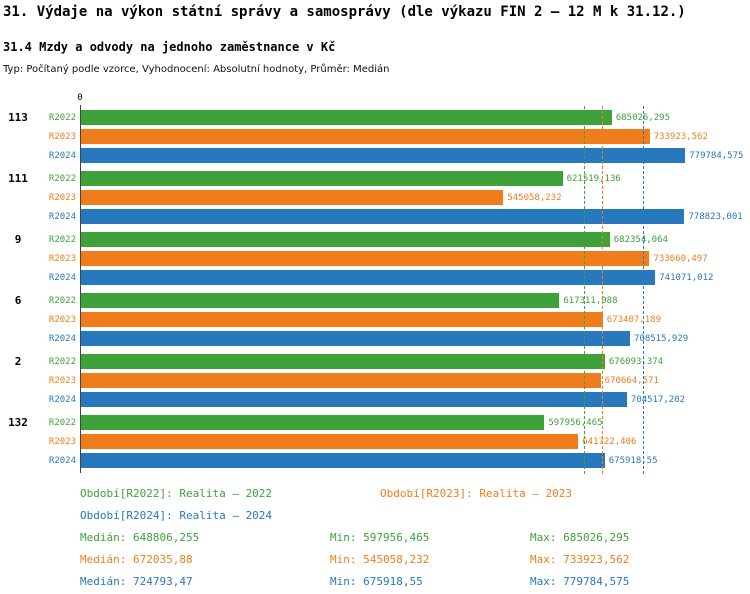 This screenshot has width=750, height=594. Describe the element at coordinates (580, 537) in the screenshot. I see `stat-max-R2022: Max: 685026,295` at that location.